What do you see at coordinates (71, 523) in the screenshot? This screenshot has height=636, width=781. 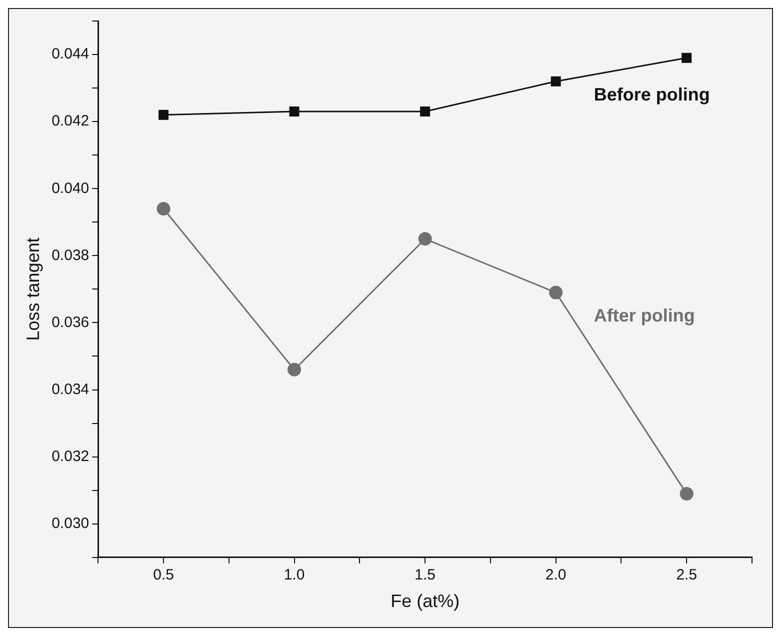 I see `y-tick-label: 0.030` at bounding box center [71, 523].